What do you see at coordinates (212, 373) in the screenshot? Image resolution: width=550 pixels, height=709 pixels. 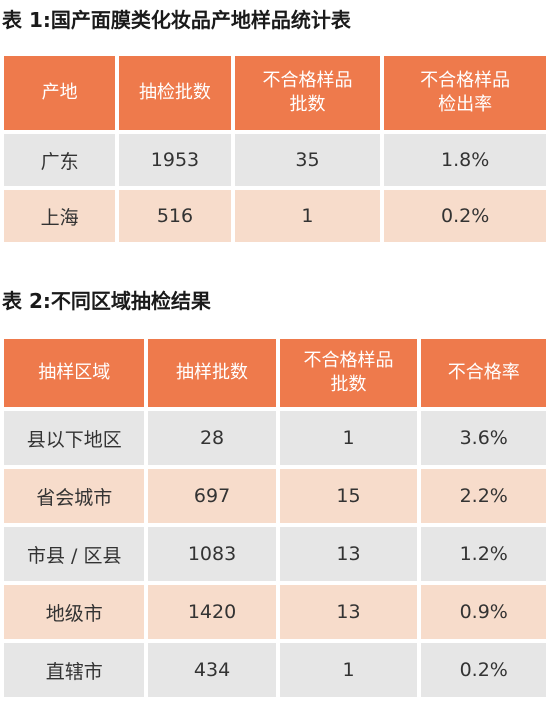 I see `header-sampled-batches: 抽样批数` at bounding box center [212, 373].